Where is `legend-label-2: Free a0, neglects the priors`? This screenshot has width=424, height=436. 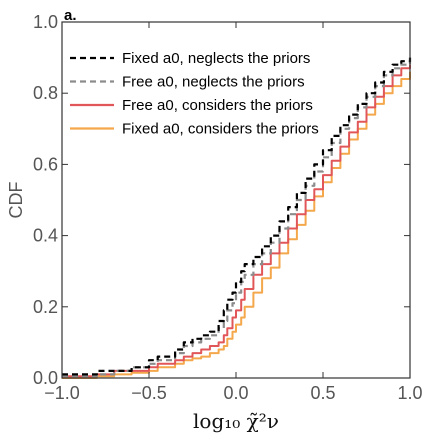 legend-label-2: Free a0, neglects the priors is located at coordinates (213, 82).